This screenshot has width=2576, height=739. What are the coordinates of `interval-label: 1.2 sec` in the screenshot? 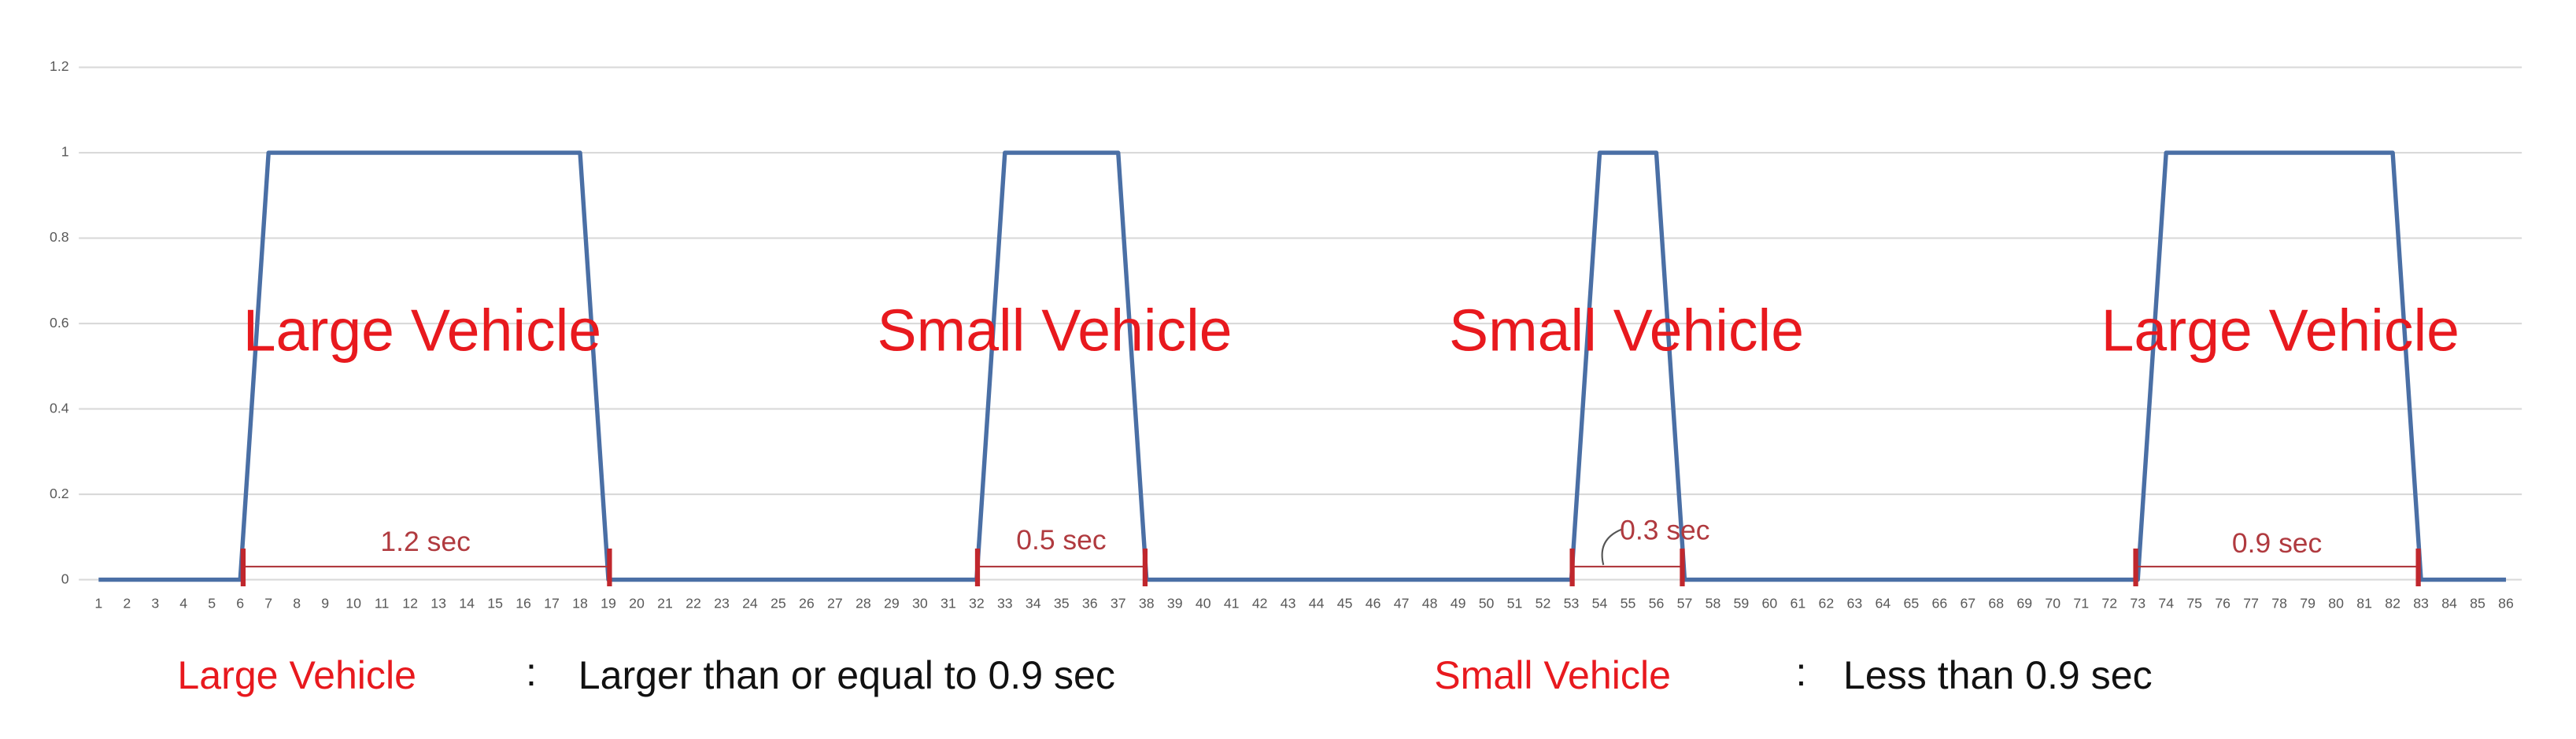 It's located at (425, 541).